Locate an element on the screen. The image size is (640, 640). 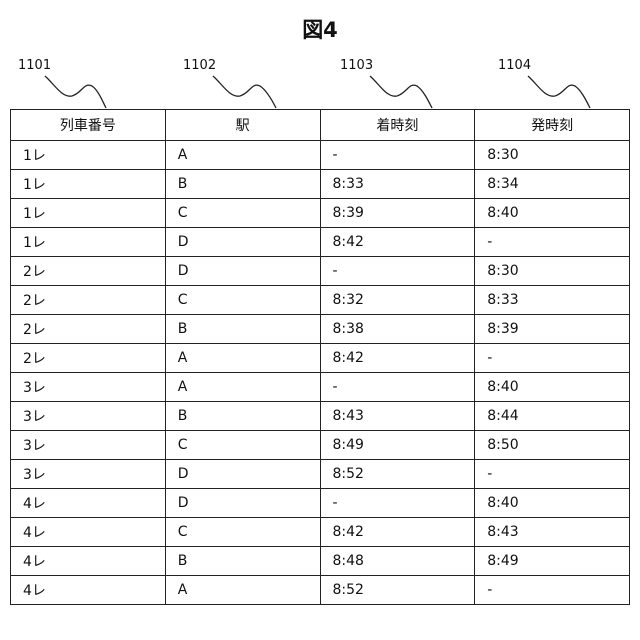
cell-arrival-time: 8:33 is located at coordinates (397, 184).